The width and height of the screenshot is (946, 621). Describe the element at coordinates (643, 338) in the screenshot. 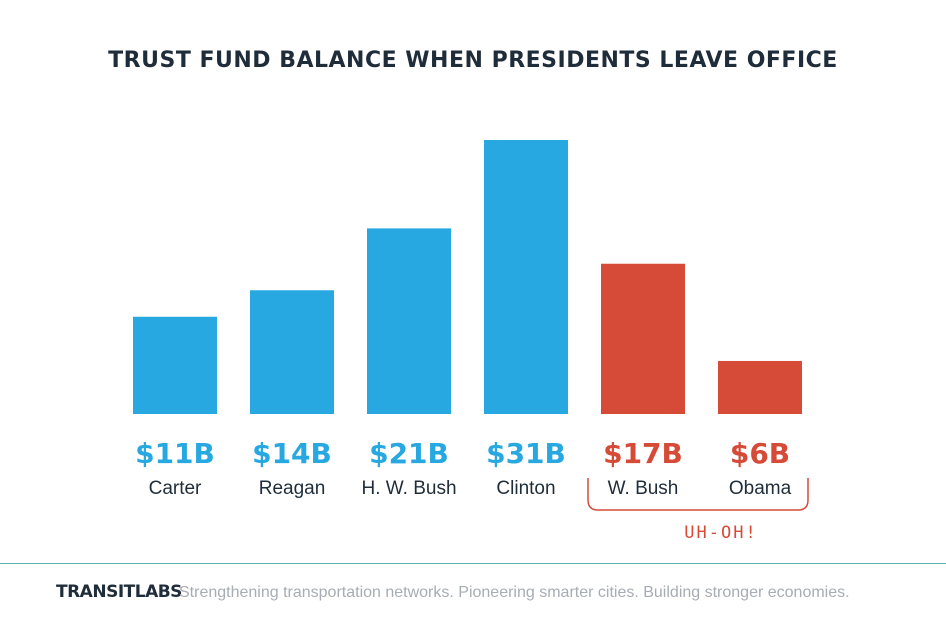

I see `bar-w-bush` at that location.